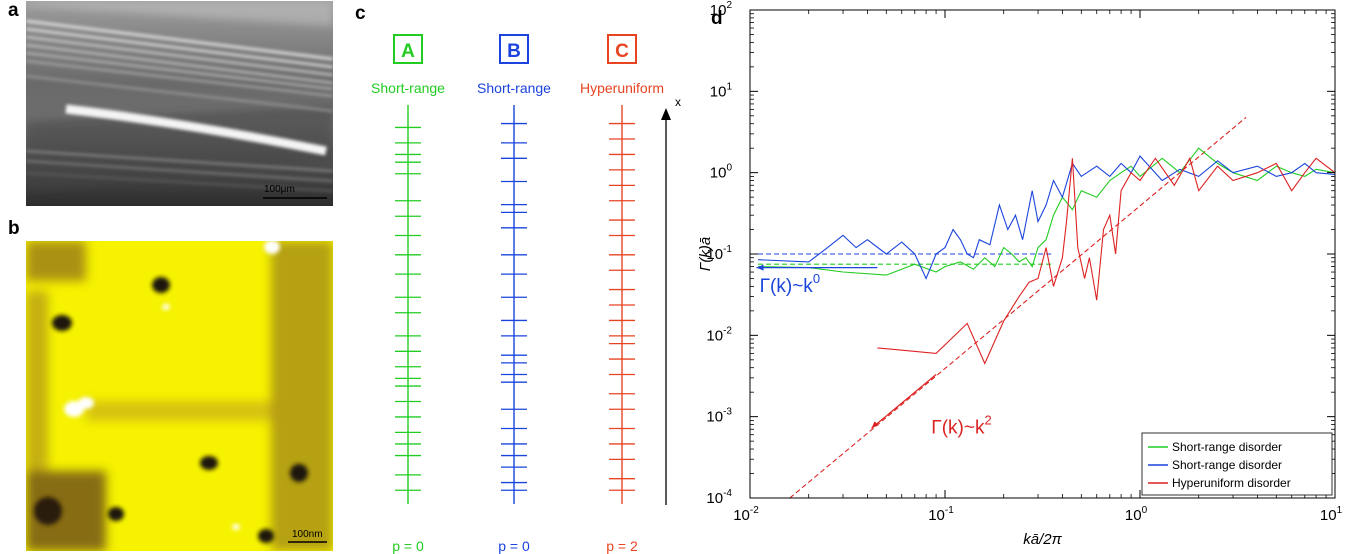  I want to click on column-a-kind: Short-range, so click(408, 88).